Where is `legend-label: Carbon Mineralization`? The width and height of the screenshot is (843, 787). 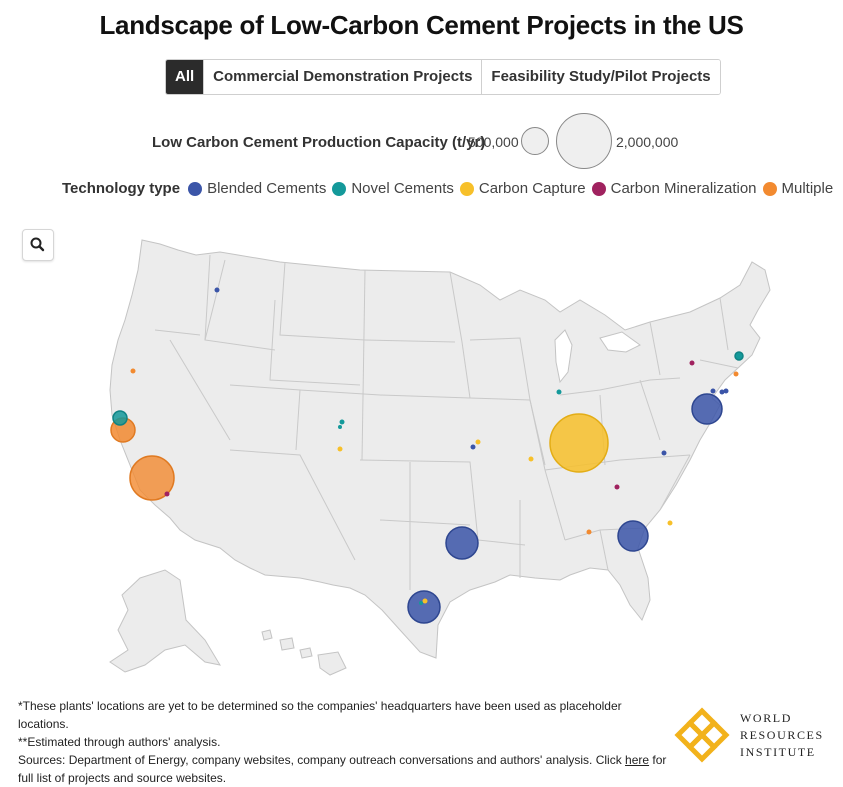
legend-label: Carbon Mineralization is located at coordinates (683, 188).